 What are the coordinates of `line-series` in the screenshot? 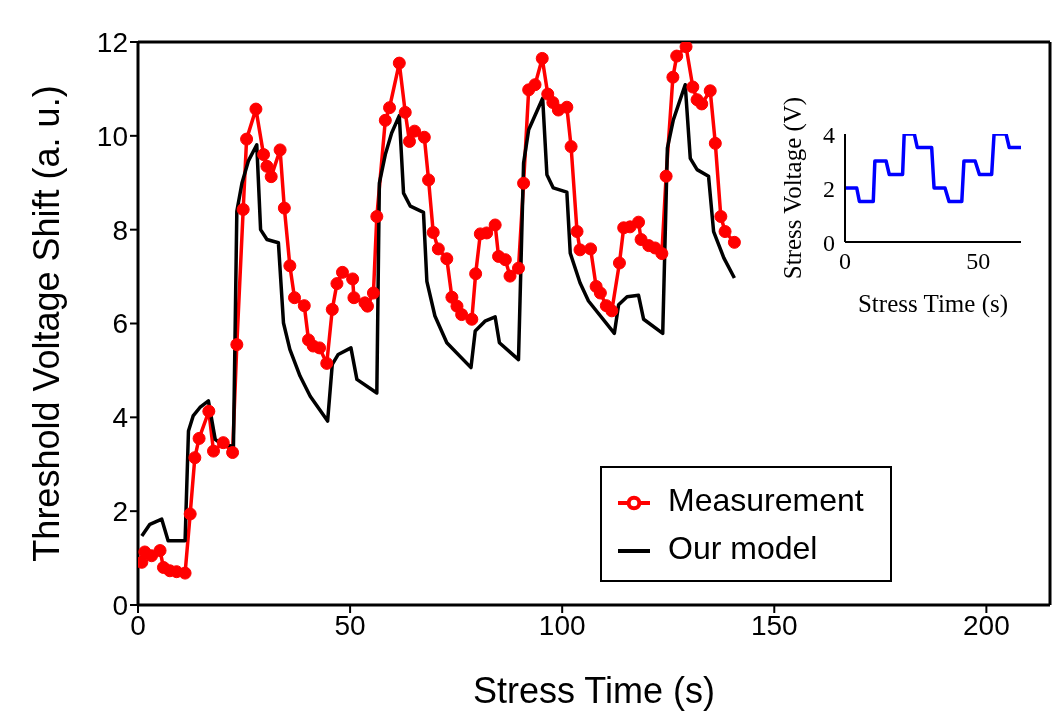 It's located at (933, 169).